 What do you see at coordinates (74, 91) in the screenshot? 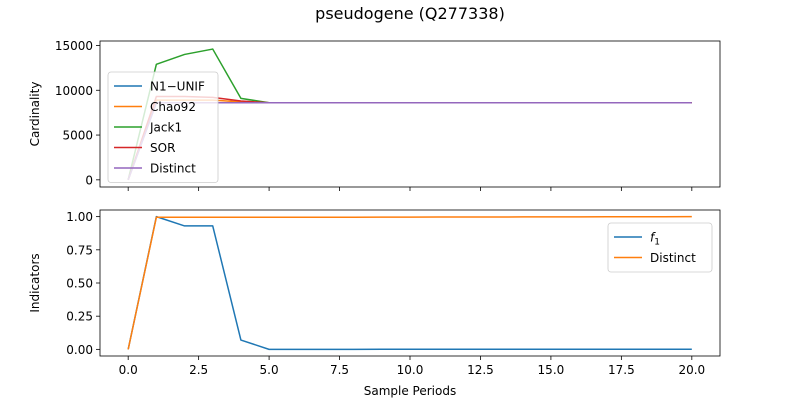
I see `y-tick-label: 10000` at bounding box center [74, 91].